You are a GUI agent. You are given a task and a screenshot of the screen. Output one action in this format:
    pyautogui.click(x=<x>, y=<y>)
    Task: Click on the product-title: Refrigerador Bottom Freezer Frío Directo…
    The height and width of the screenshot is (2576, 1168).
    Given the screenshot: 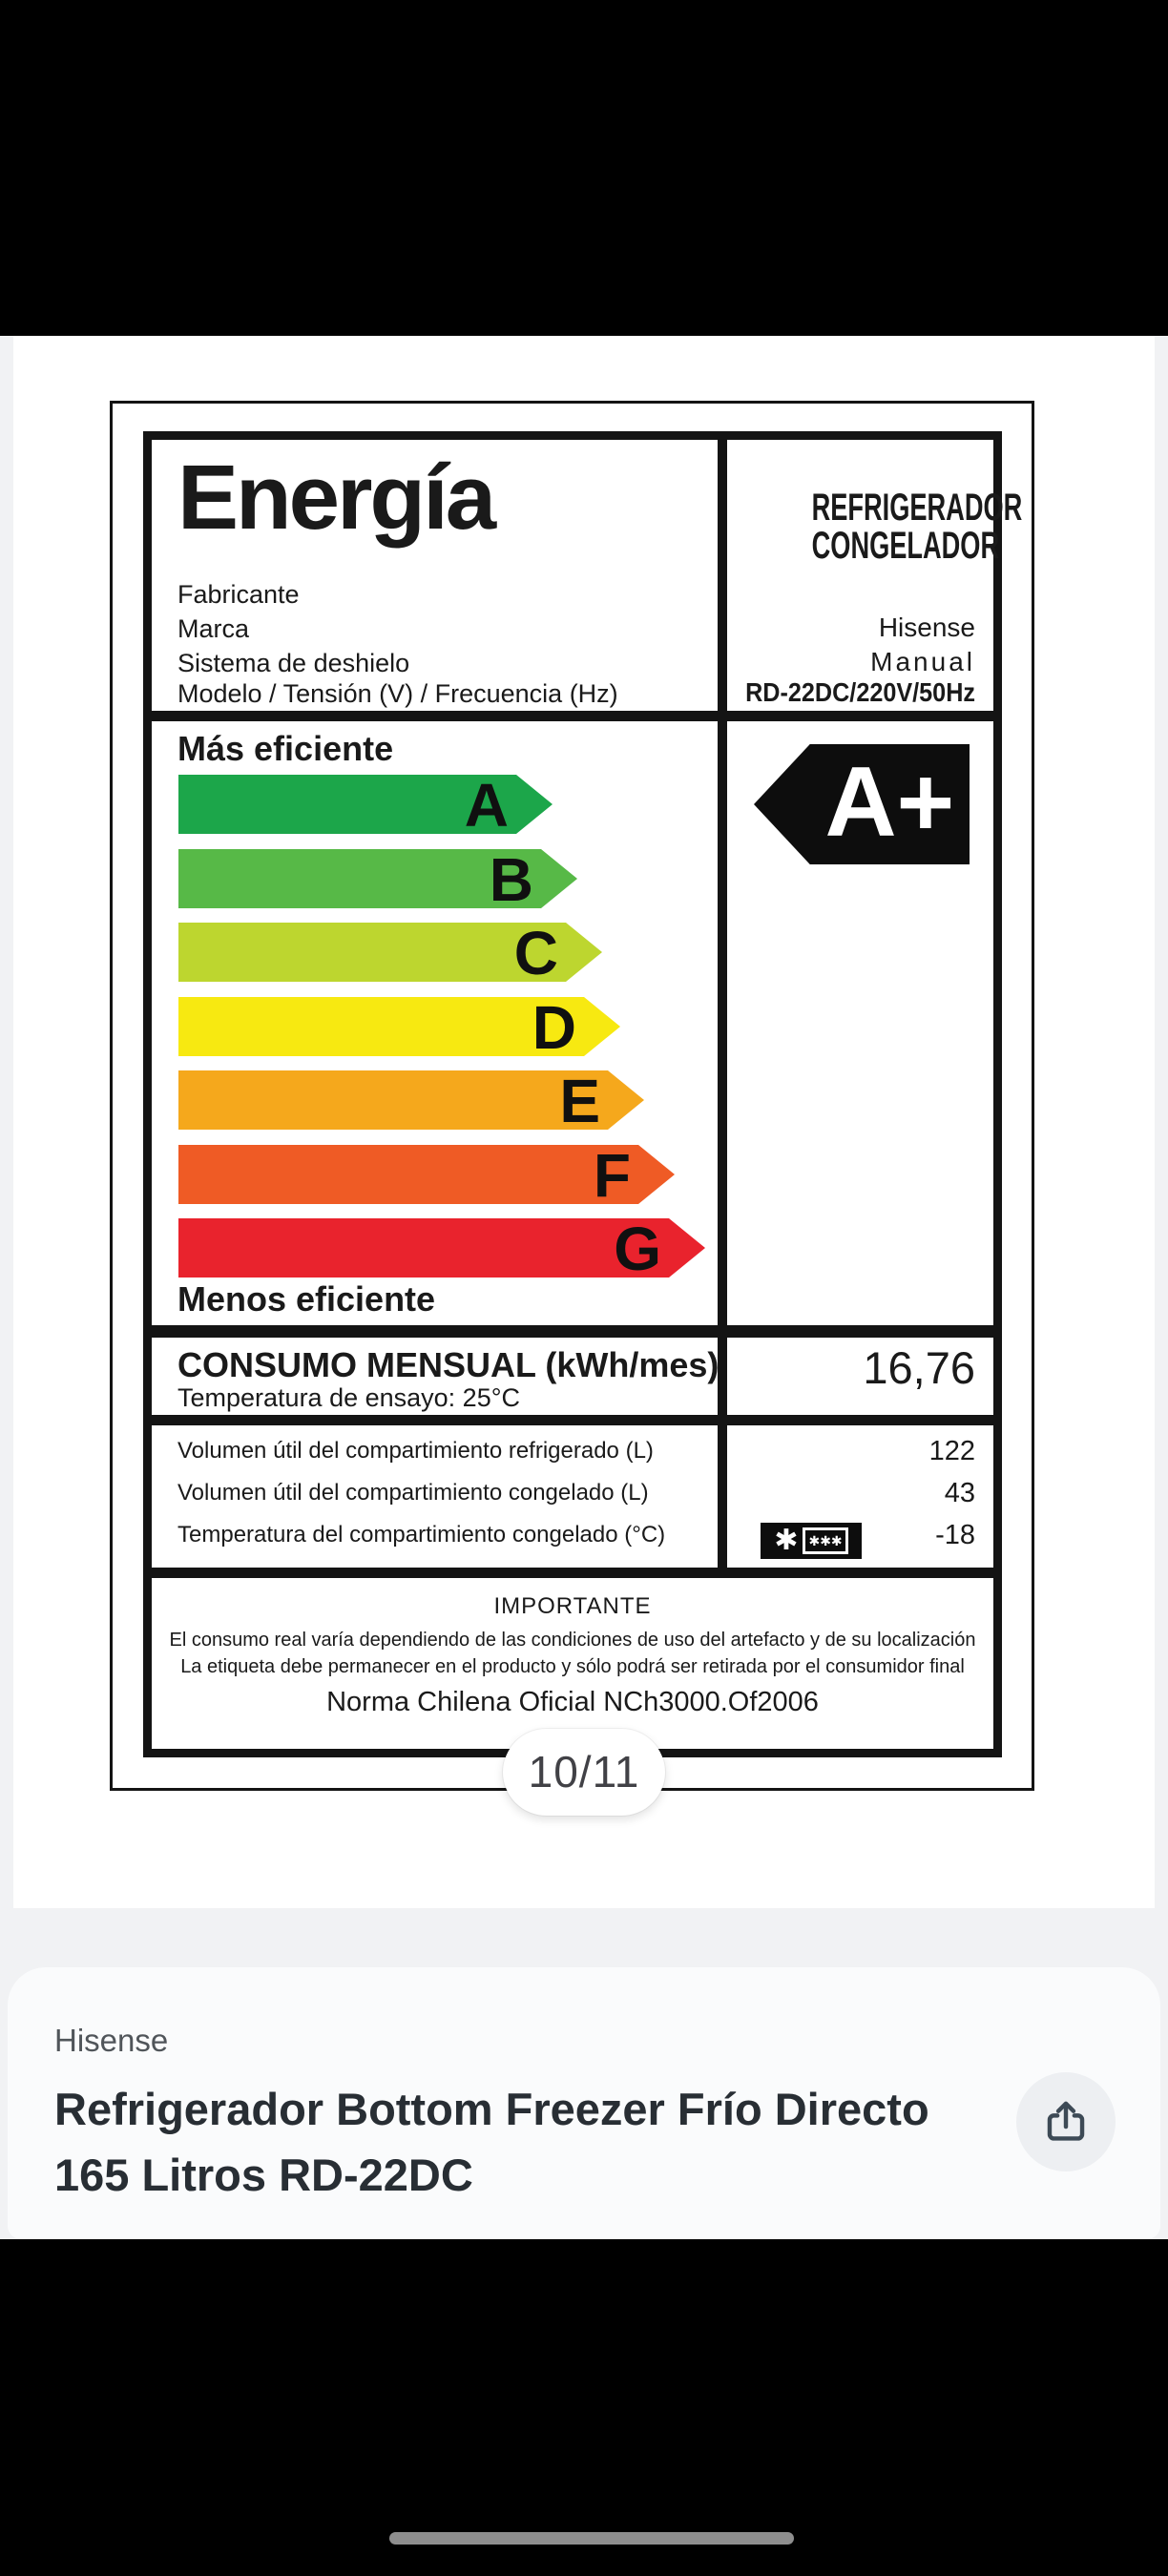 What is the action you would take?
    pyautogui.click(x=491, y=2142)
    